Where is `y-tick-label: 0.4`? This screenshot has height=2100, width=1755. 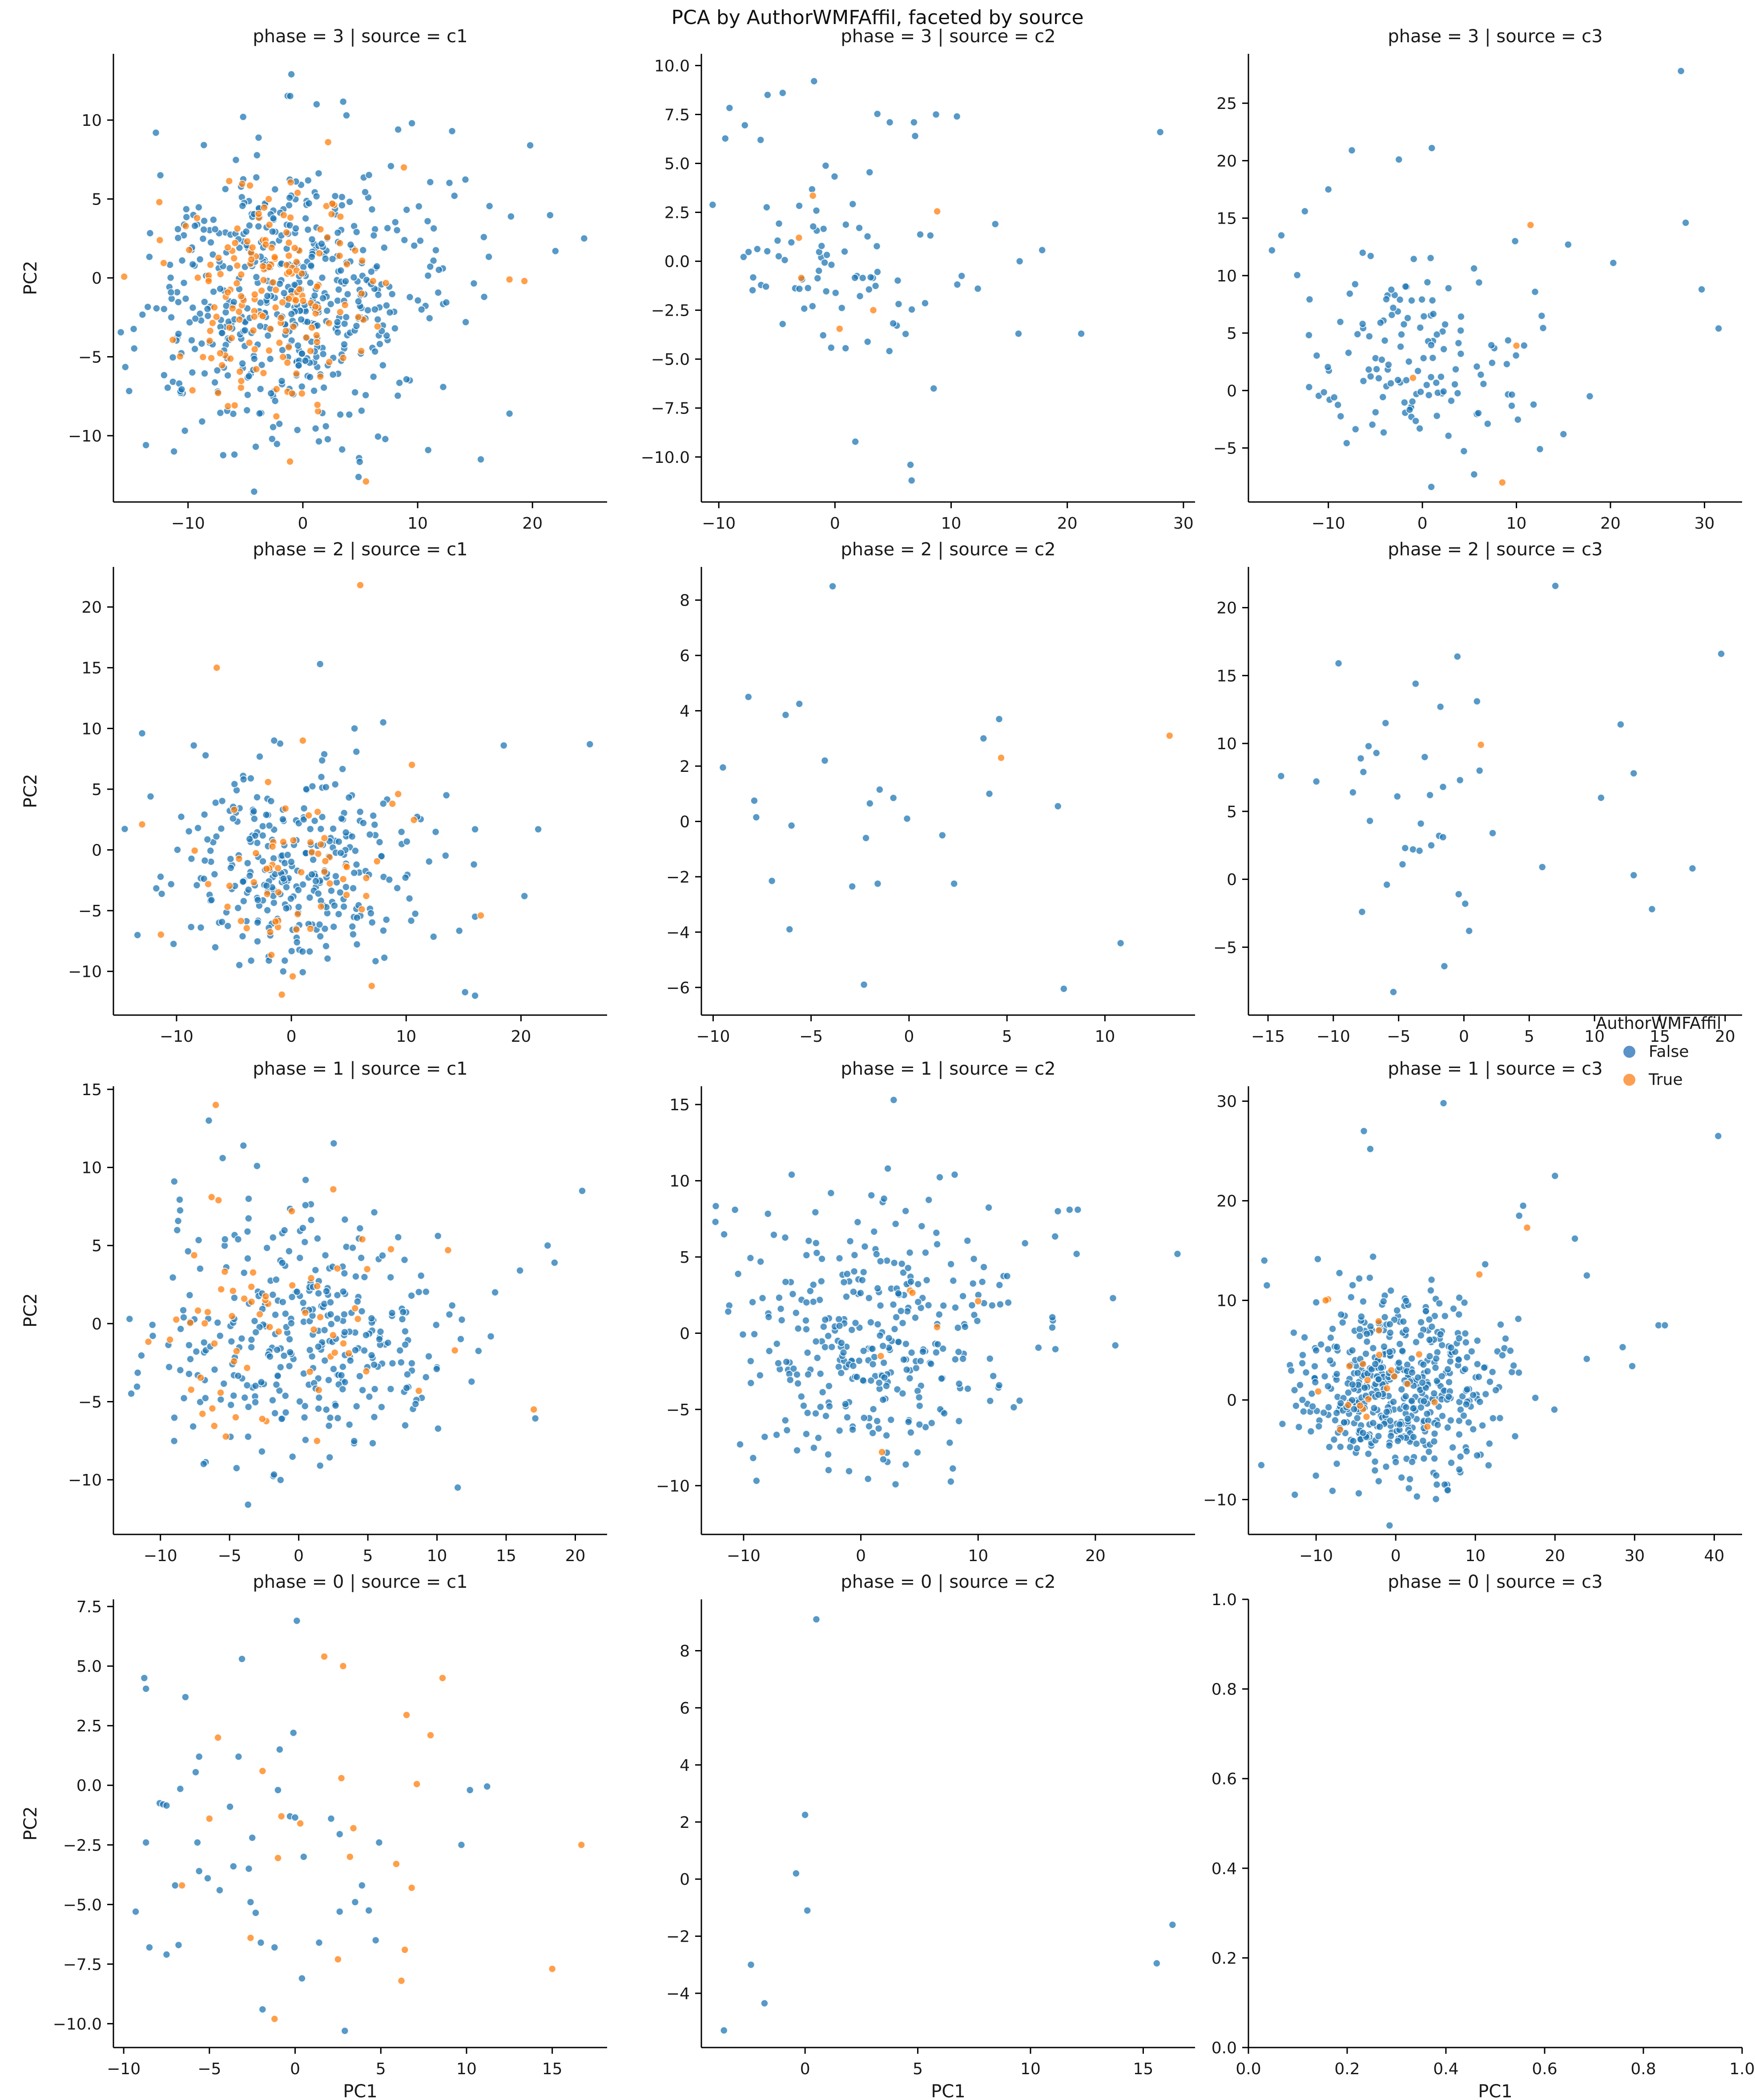
y-tick-label: 0.4 is located at coordinates (1224, 1869).